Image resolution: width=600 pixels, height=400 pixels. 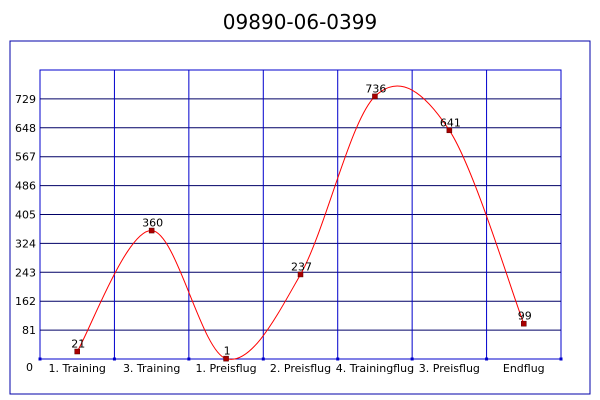 What do you see at coordinates (525, 316) in the screenshot?
I see `data-point-label: 99` at bounding box center [525, 316].